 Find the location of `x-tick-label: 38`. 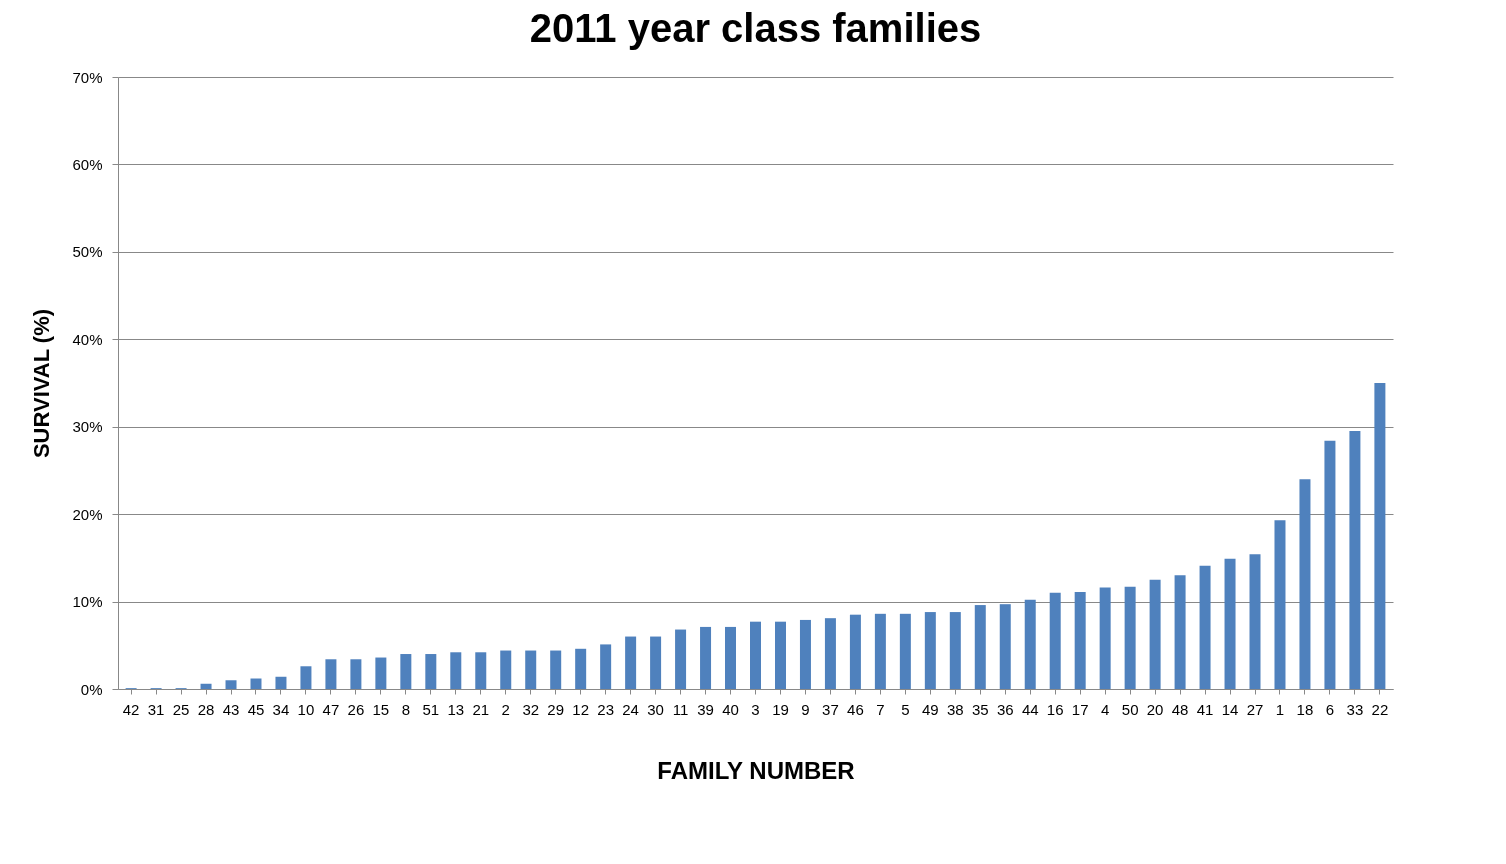

x-tick-label: 38 is located at coordinates (955, 709).